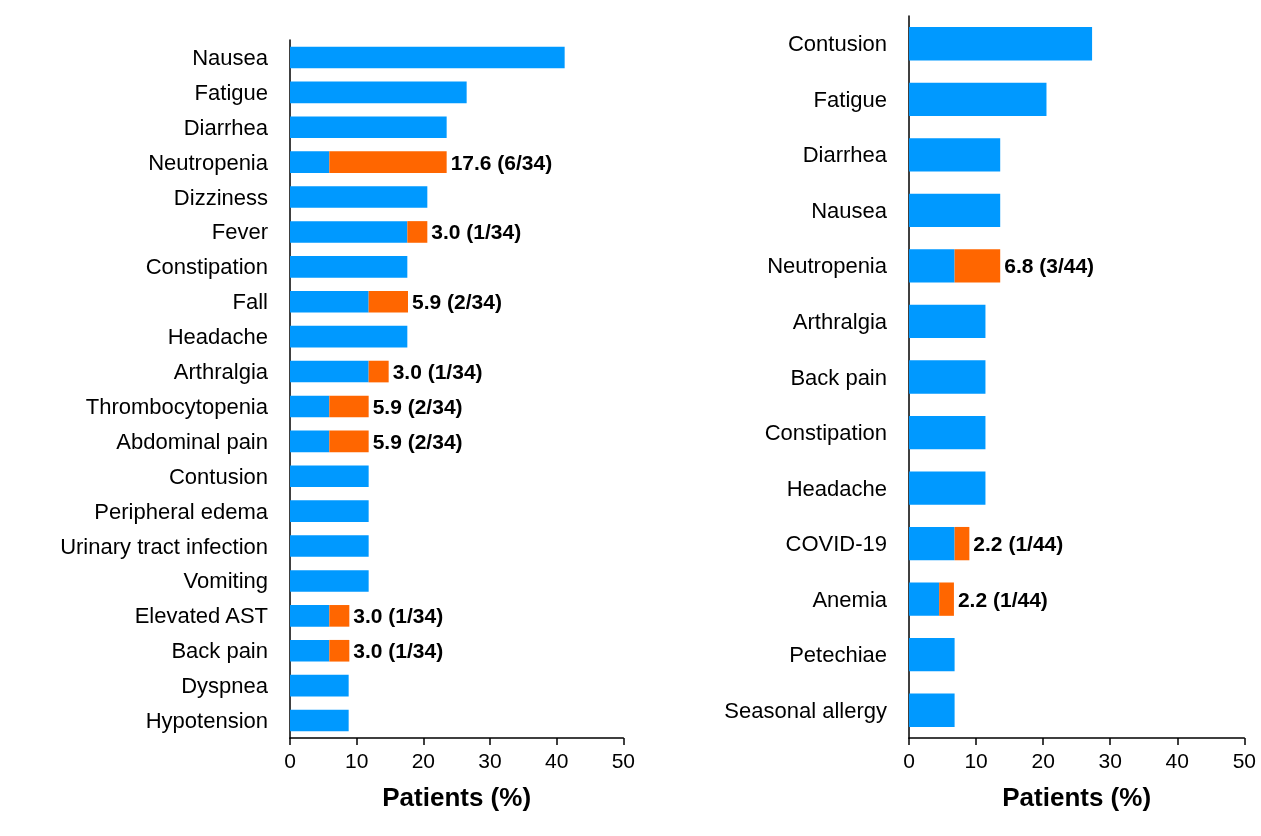  What do you see at coordinates (805, 710) in the screenshot?
I see `y-tick-label: Seasonal allergy` at bounding box center [805, 710].